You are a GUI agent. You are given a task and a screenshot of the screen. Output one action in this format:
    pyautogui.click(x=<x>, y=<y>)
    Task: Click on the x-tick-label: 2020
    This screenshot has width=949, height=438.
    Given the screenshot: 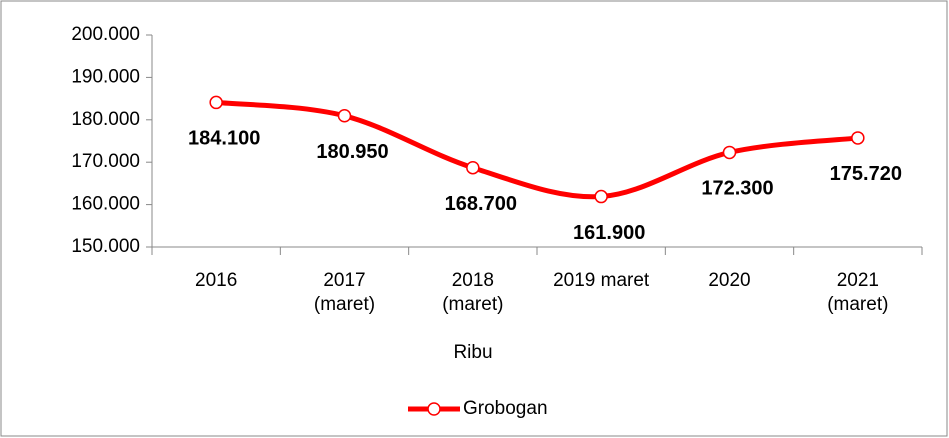 What is the action you would take?
    pyautogui.click(x=729, y=280)
    